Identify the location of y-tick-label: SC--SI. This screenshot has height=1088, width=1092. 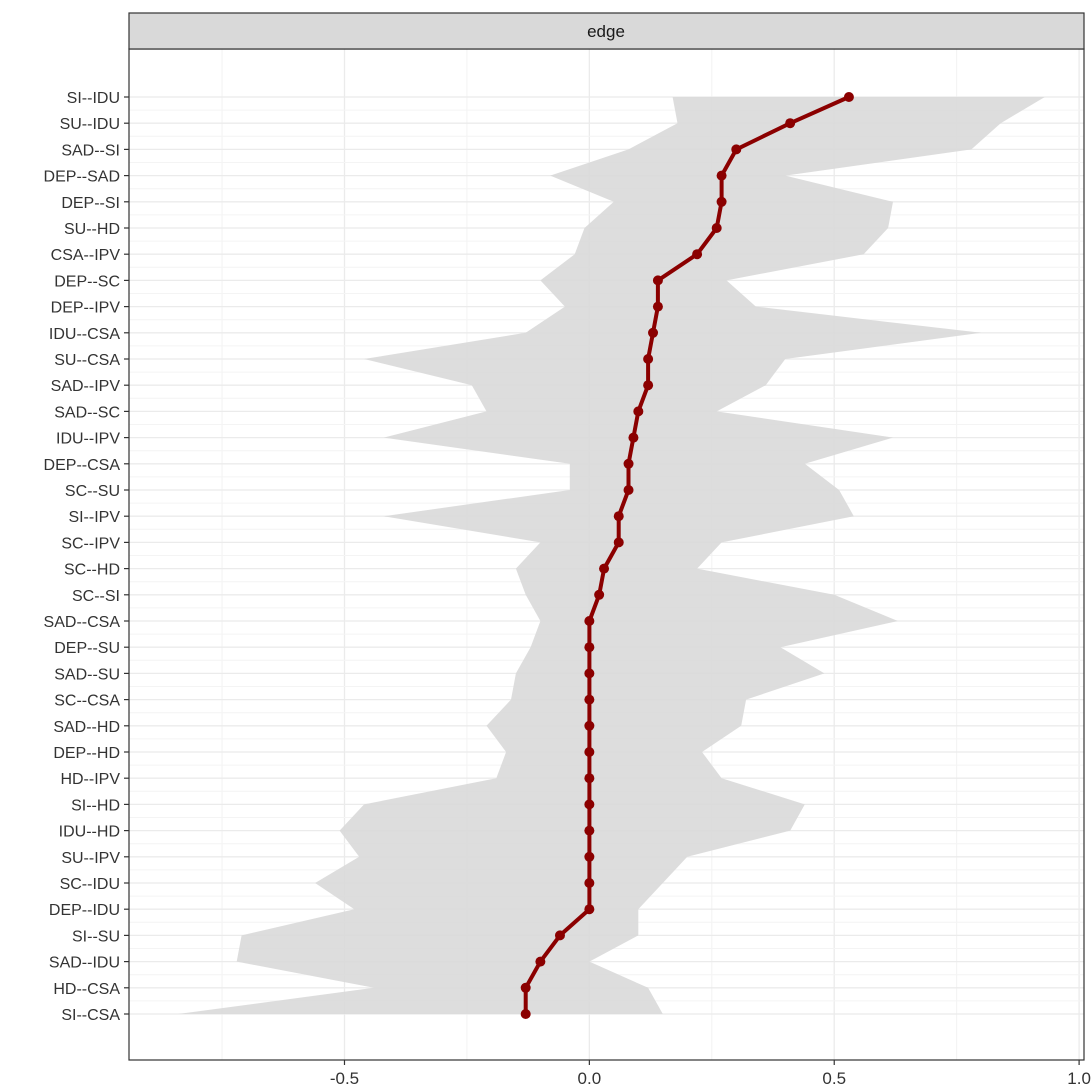
(96, 596).